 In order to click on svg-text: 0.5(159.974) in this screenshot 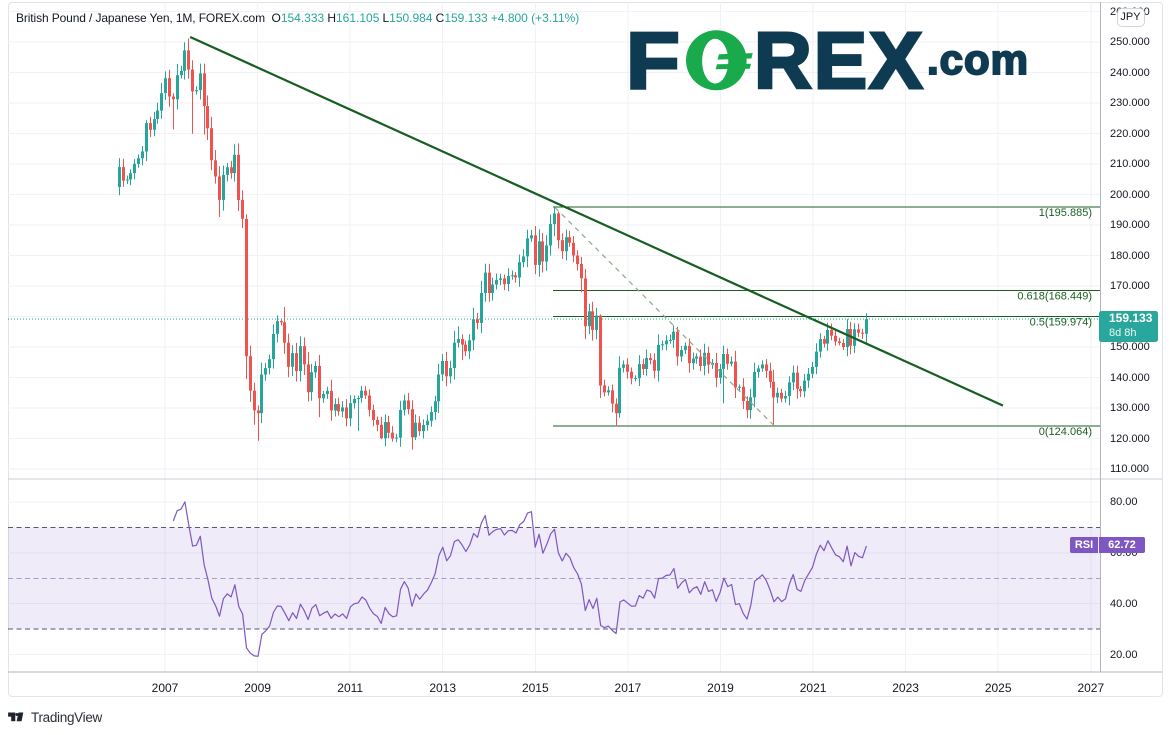, I will do `click(1061, 323)`.